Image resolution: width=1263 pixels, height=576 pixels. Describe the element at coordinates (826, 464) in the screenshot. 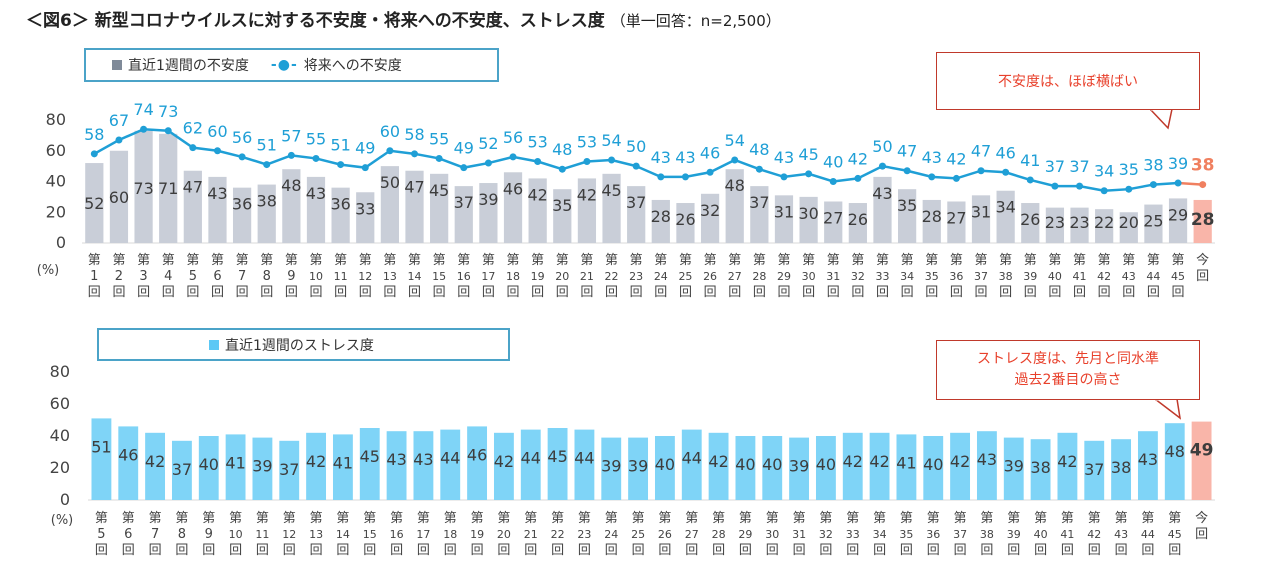

I see `bottom-bar-value-label: 40` at that location.